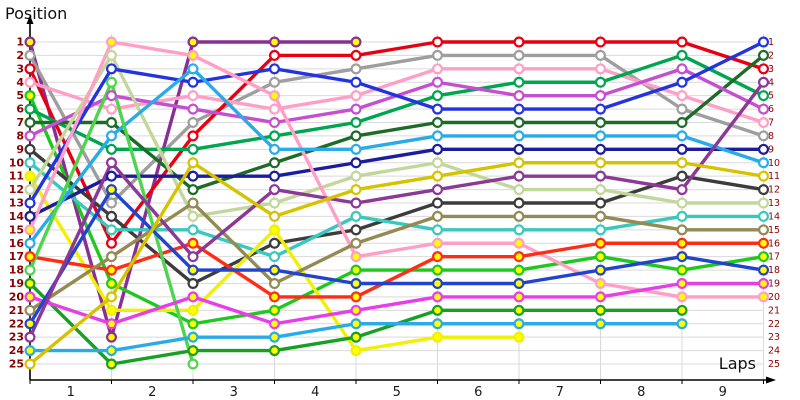  Describe the element at coordinates (774, 310) in the screenshot. I see `y-tick-label-right: 21` at that location.